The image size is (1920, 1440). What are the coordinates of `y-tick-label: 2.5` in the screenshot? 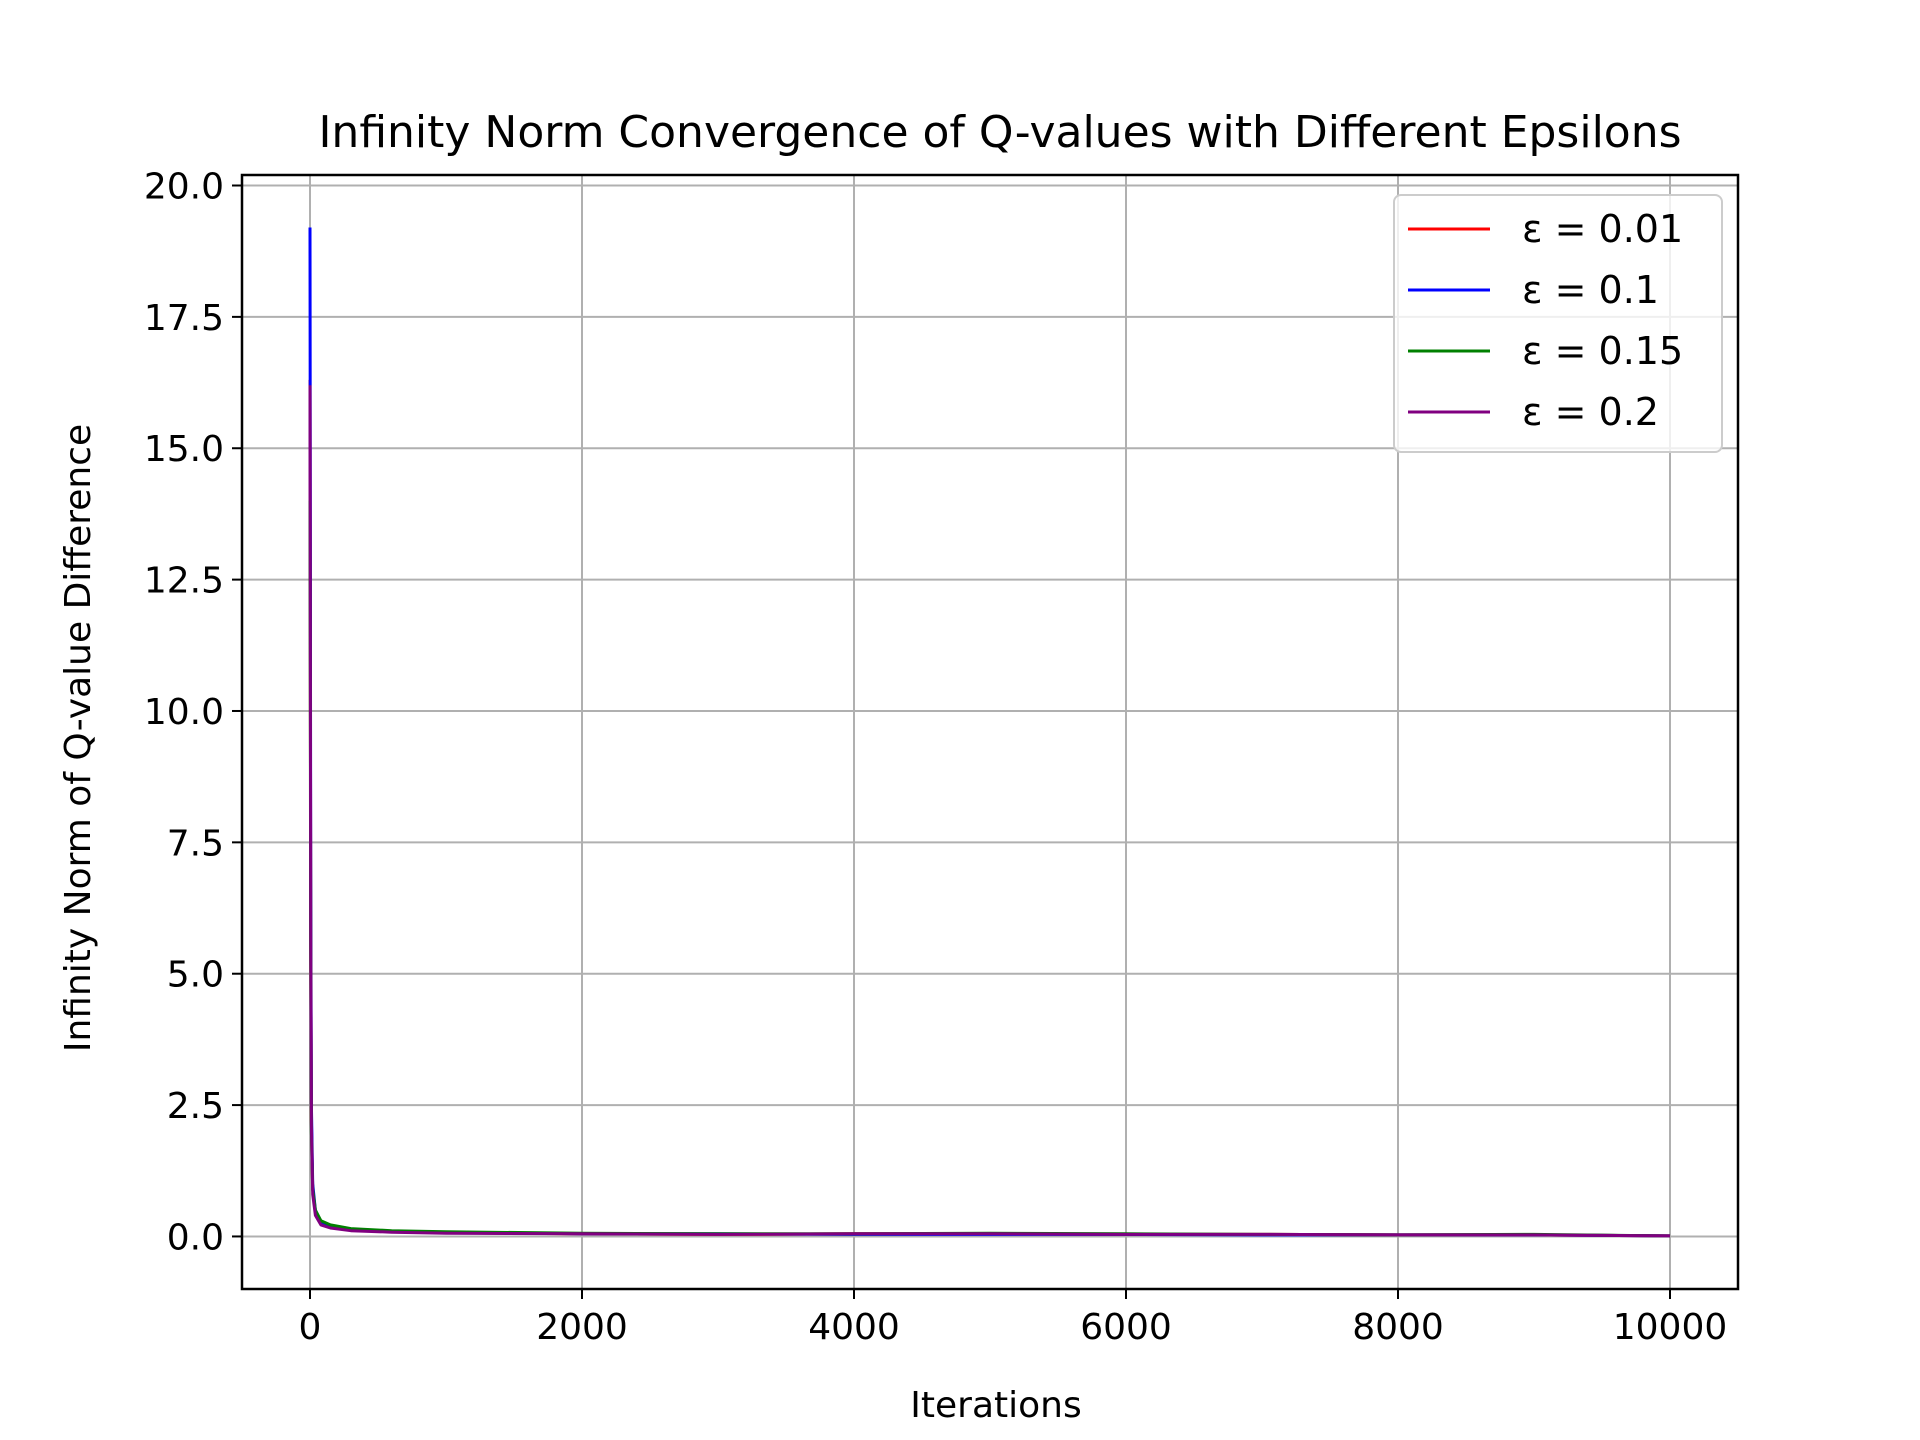 It's located at (195, 1106).